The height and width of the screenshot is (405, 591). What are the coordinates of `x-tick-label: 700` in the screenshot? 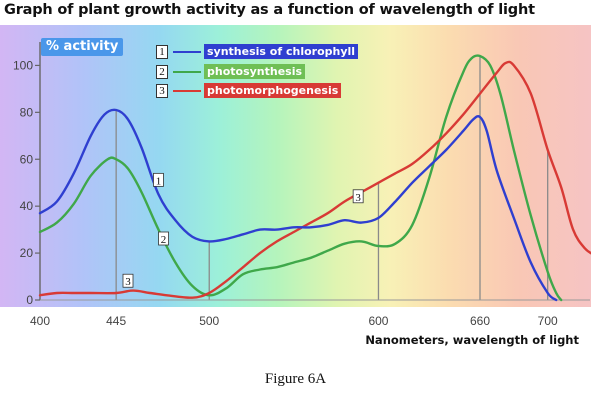 It's located at (548, 321).